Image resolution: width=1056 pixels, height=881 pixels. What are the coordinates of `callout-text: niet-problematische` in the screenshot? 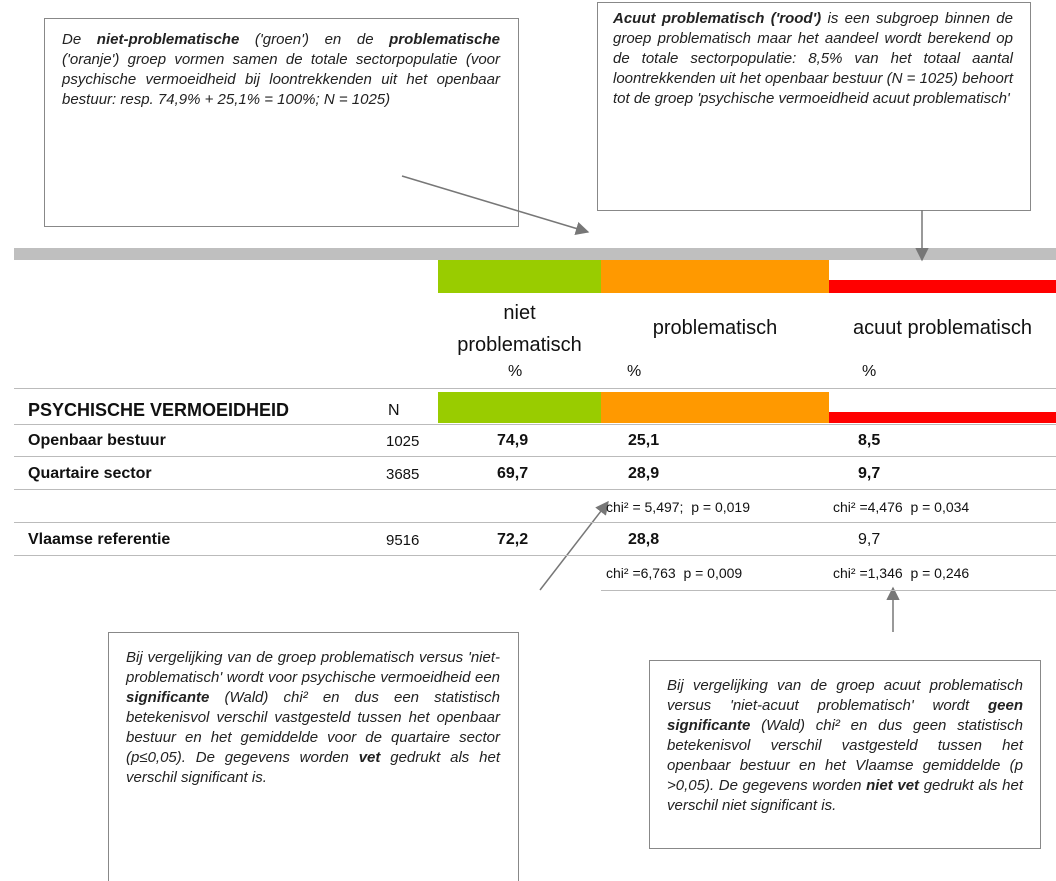 It's located at (168, 39).